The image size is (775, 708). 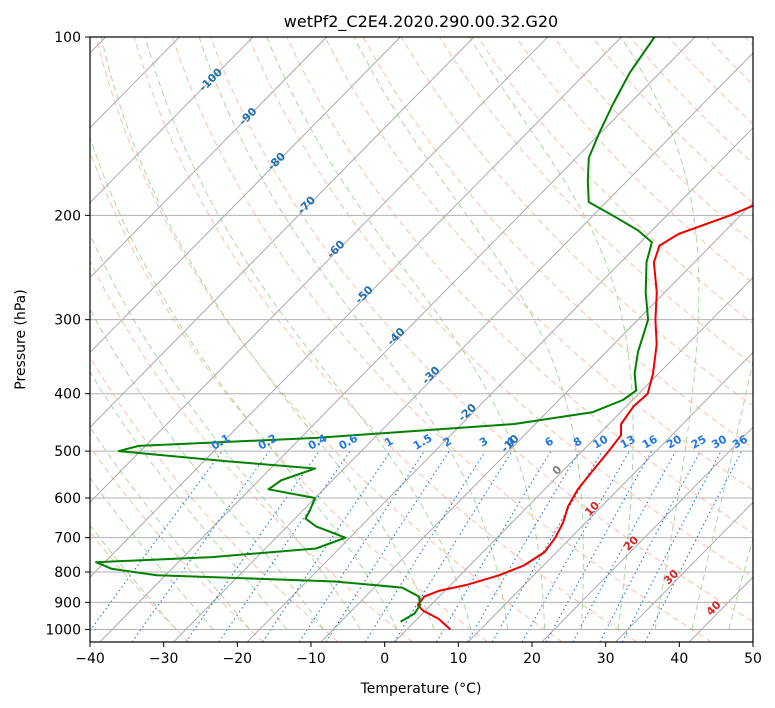 What do you see at coordinates (674, 441) in the screenshot?
I see `mixing-ratio-label: 20` at bounding box center [674, 441].